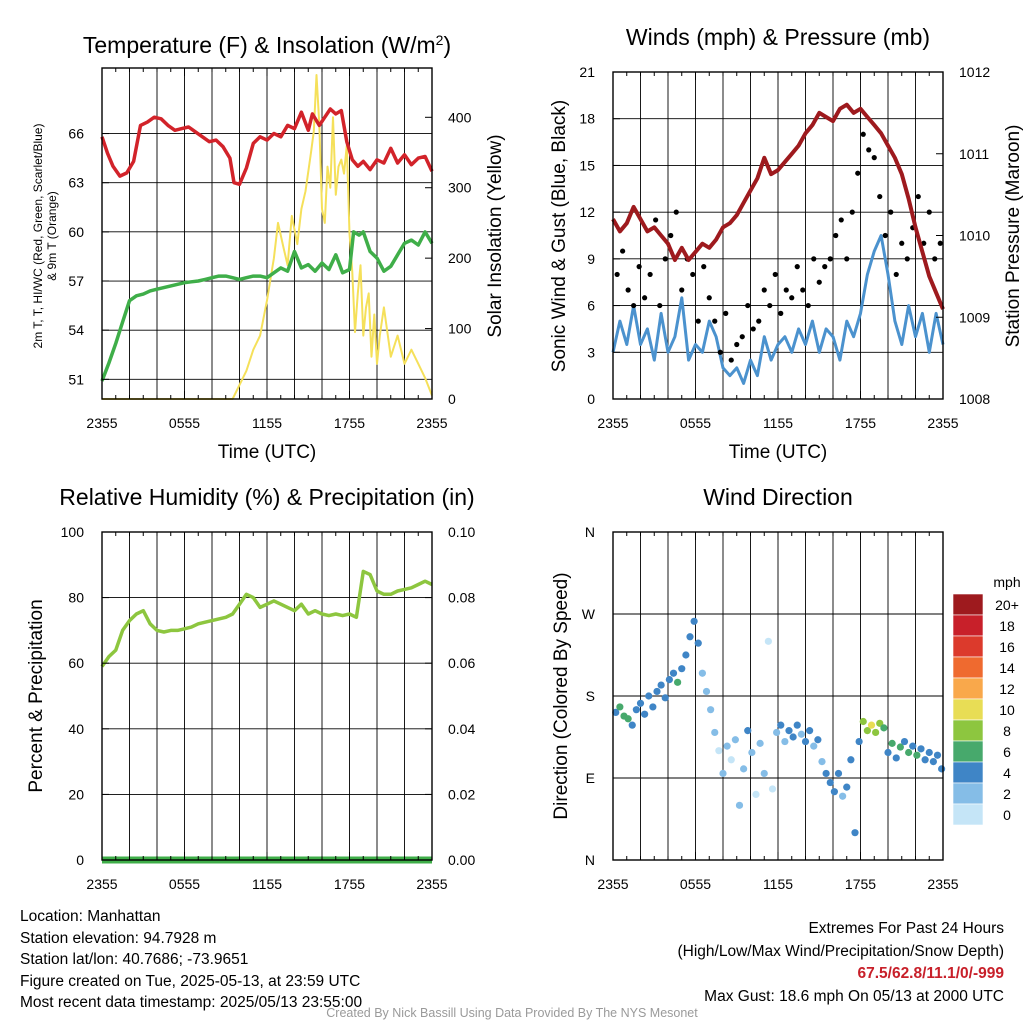  What do you see at coordinates (73, 532) in the screenshot?
I see `y-tick-label: 100` at bounding box center [73, 532].